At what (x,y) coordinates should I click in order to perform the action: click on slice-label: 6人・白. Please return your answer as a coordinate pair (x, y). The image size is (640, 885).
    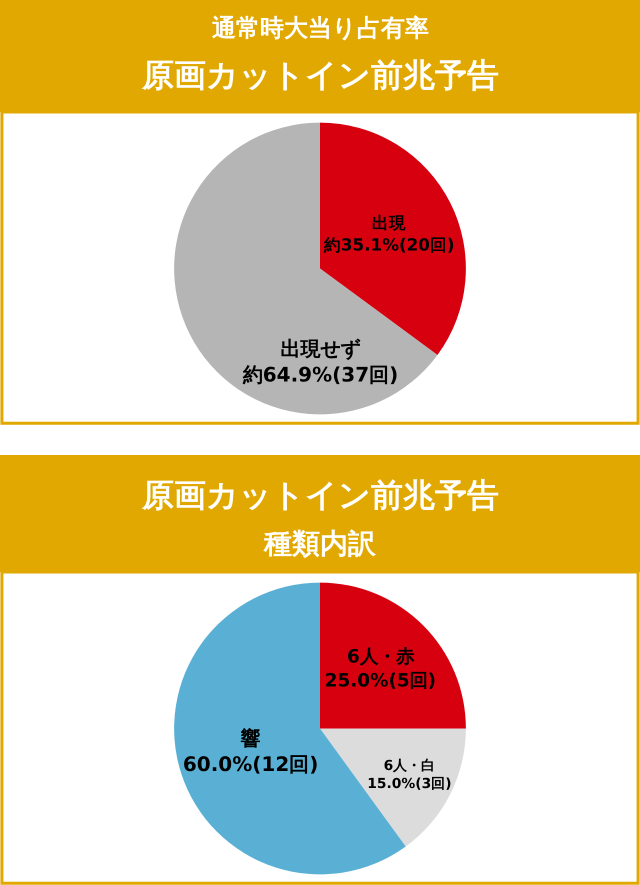
    Looking at the image, I should click on (410, 766).